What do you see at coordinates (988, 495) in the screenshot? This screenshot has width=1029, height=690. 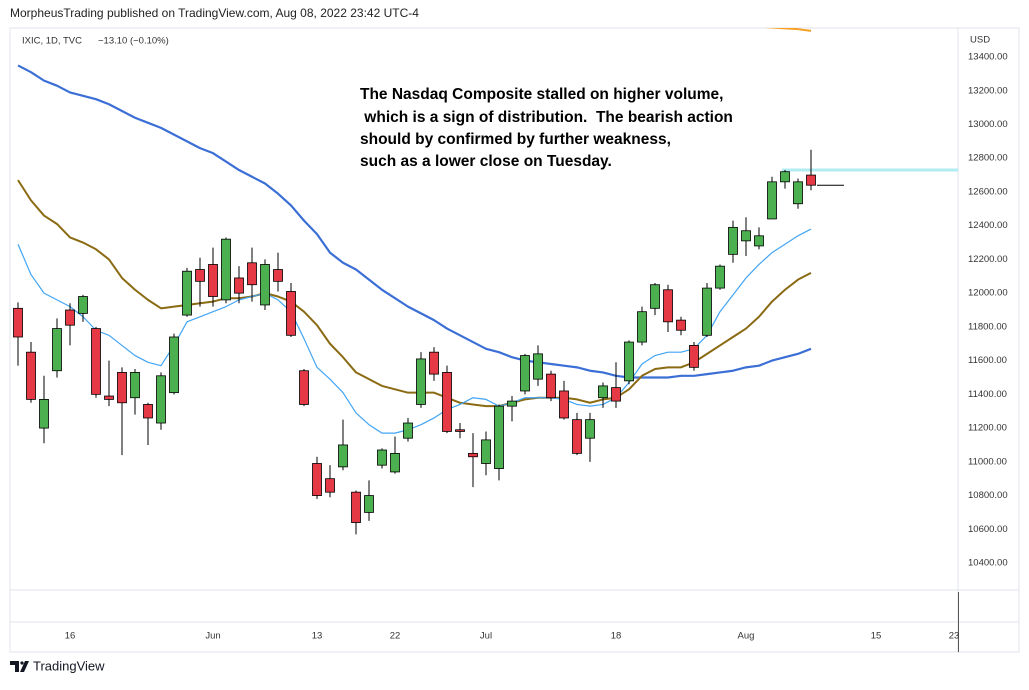 I see `y-tick-label: 10800.00` at bounding box center [988, 495].